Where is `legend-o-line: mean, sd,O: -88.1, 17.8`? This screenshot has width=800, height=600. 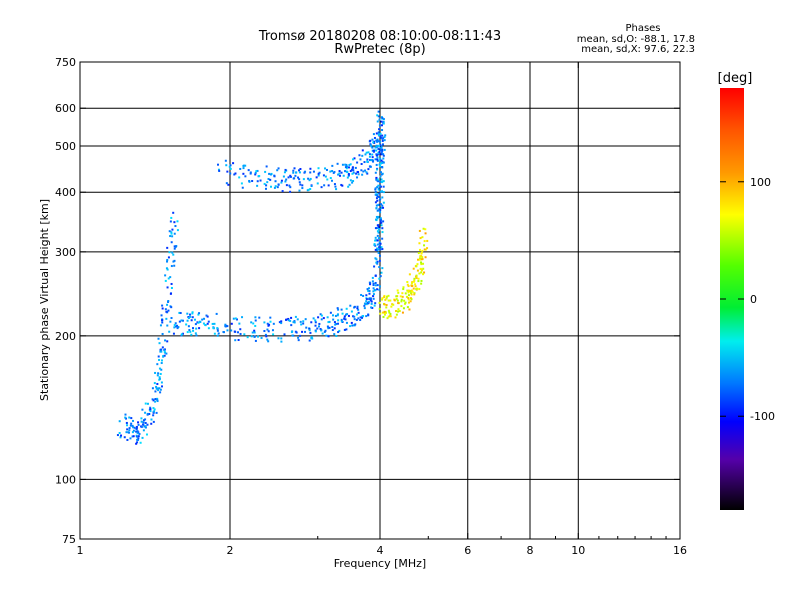 legend-o-line: mean, sd,O: -88.1, 17.8 is located at coordinates (636, 39).